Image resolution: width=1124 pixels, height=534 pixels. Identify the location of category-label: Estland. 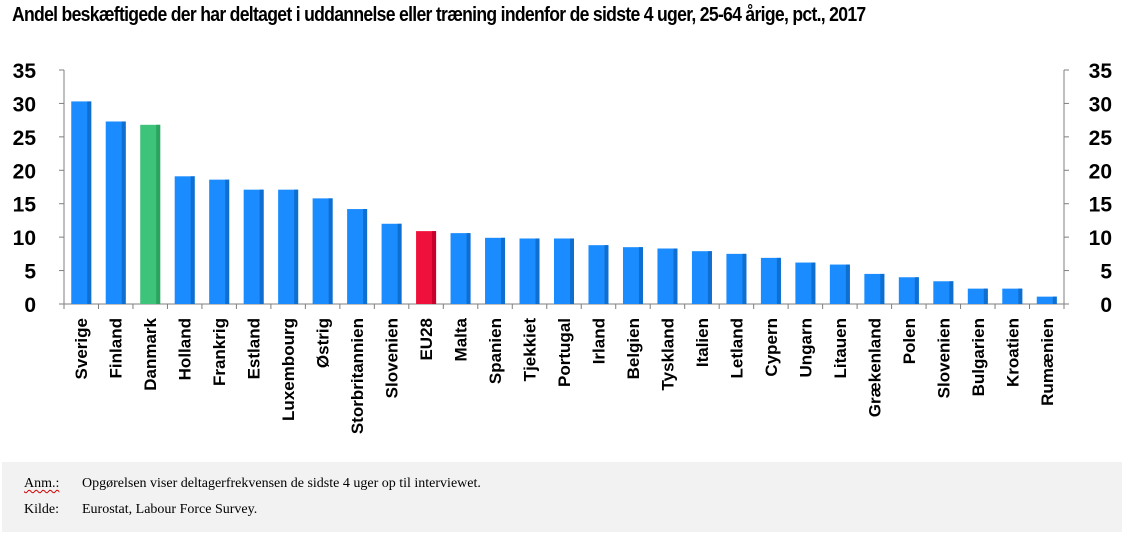
(254, 348).